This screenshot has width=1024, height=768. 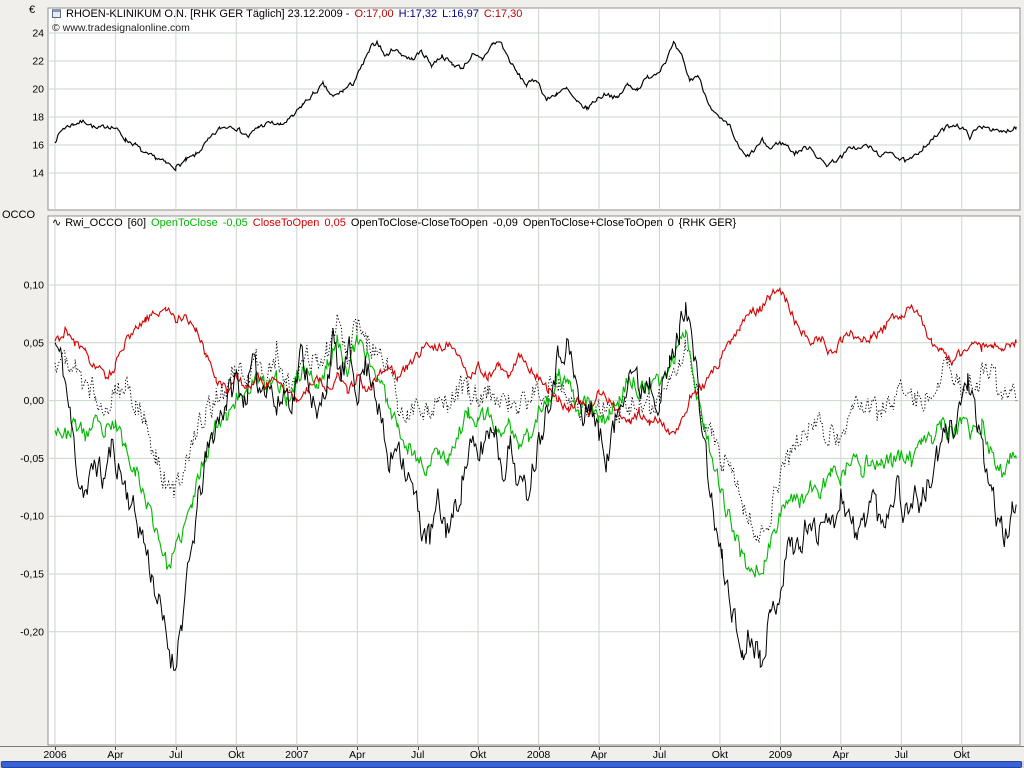 What do you see at coordinates (299, 223) in the screenshot?
I see `legend-item-close-to-open: CloseToOpen 0,05` at bounding box center [299, 223].